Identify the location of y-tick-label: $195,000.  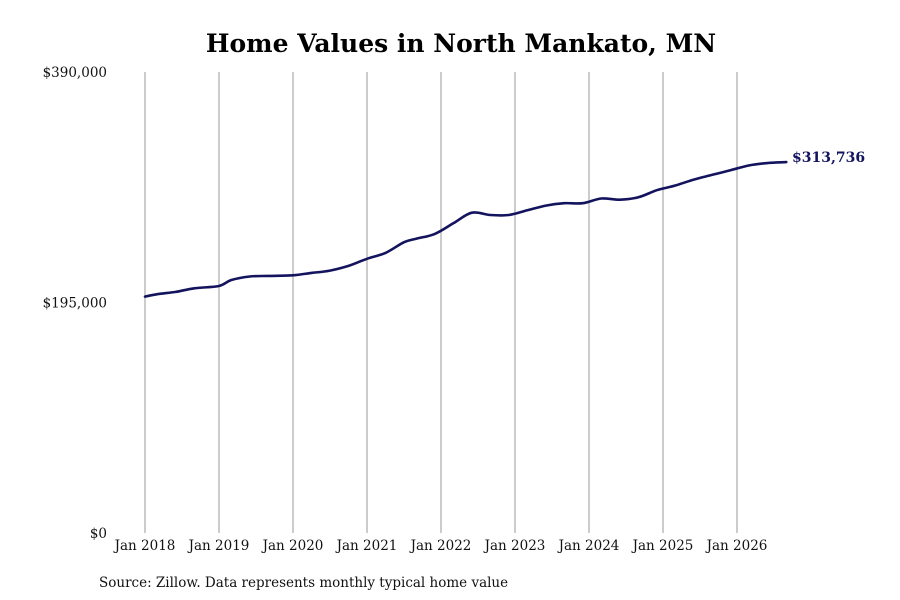
(75, 304).